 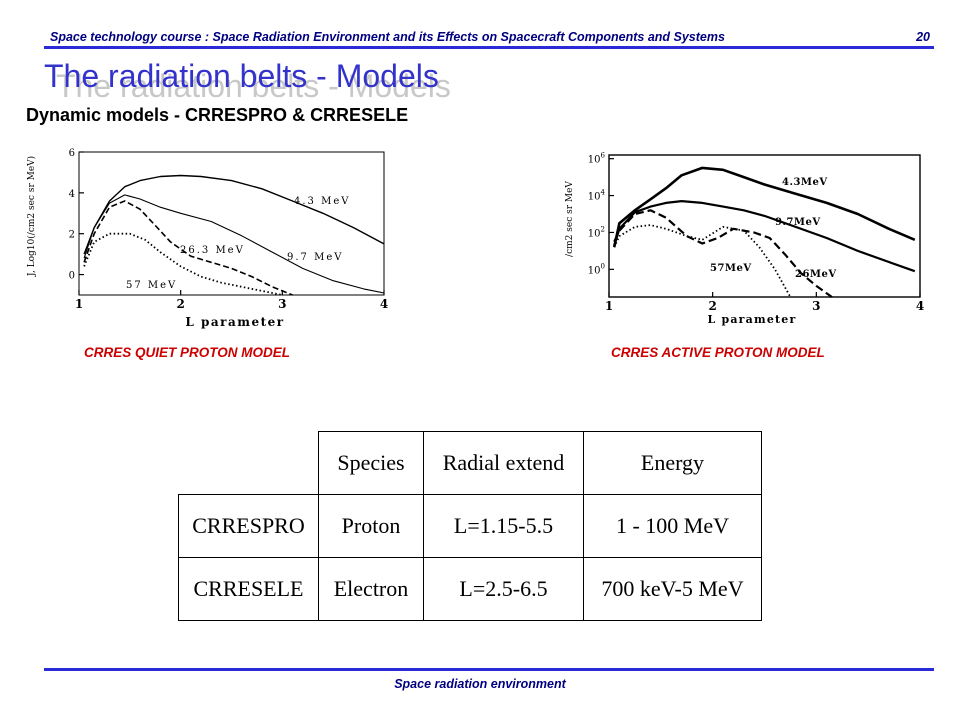 I want to click on table-row-name: CRRESELE, so click(x=248, y=589).